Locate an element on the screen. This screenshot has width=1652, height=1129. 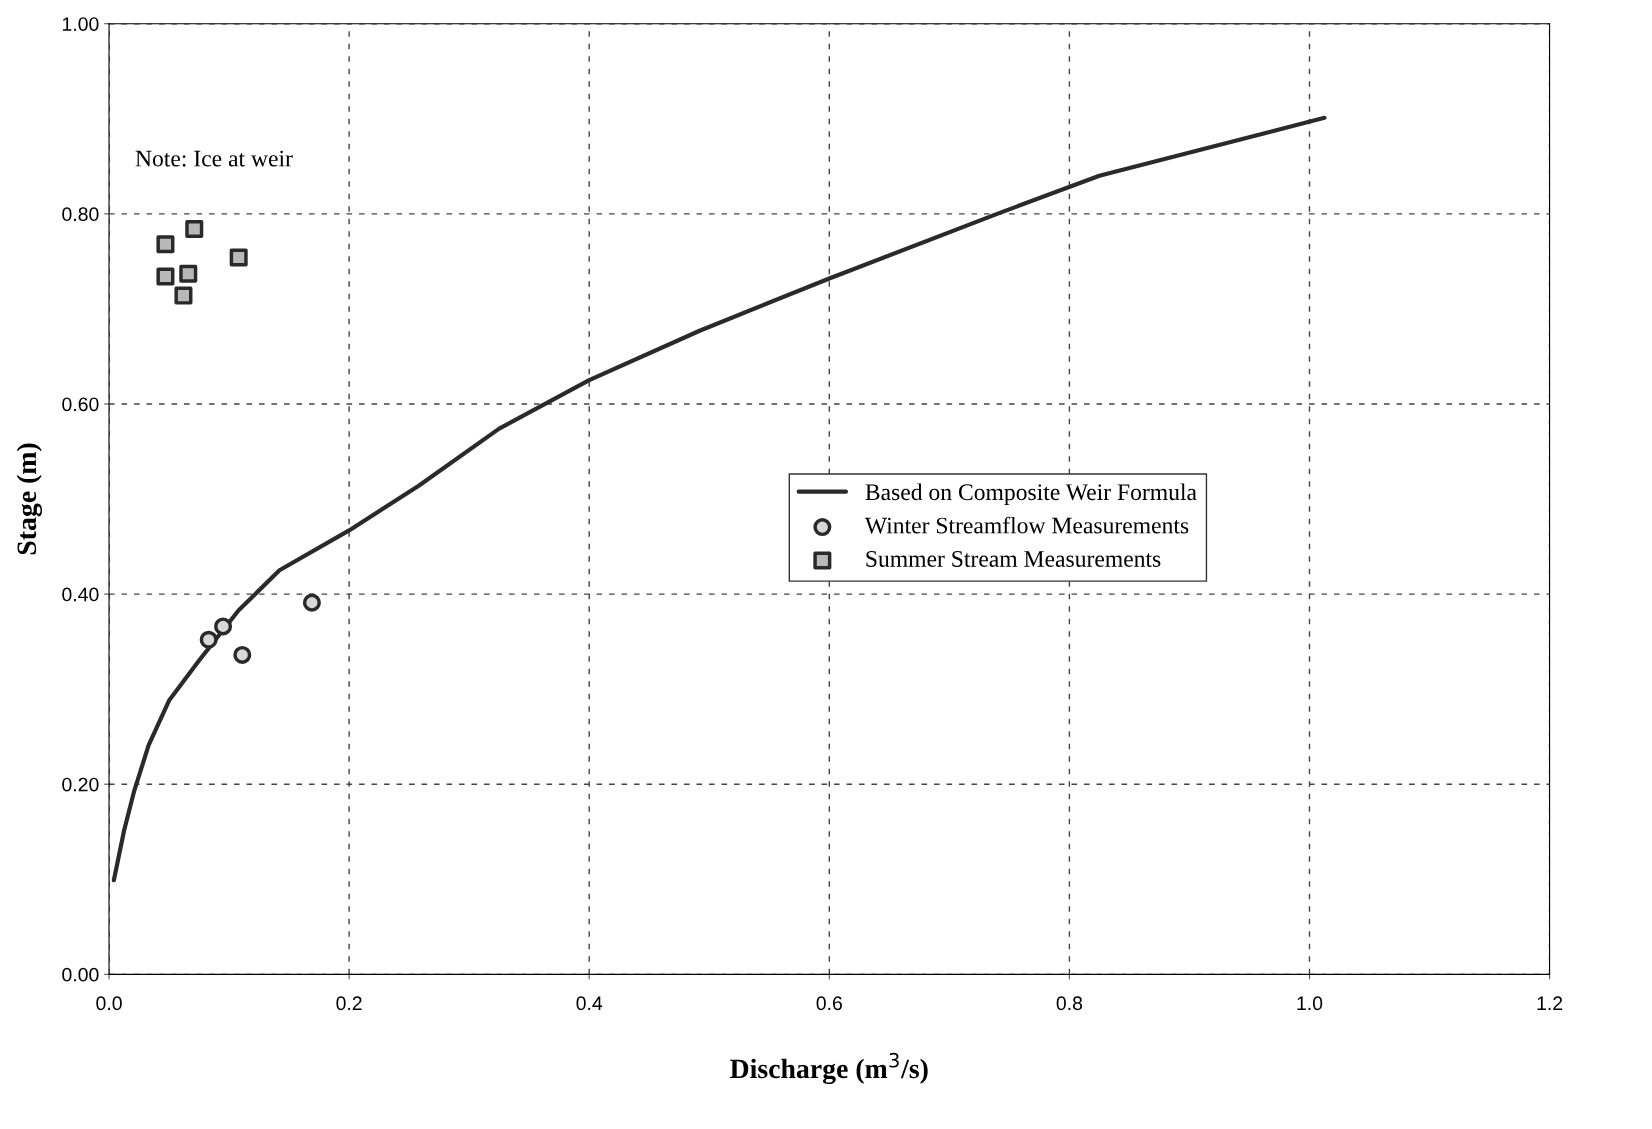
y-axis-title: Stage (m) is located at coordinates (29, 499).